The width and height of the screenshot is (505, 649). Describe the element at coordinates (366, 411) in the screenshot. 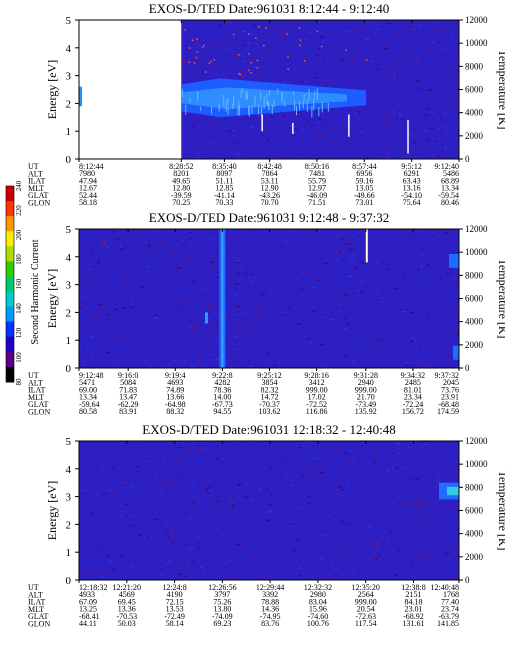

I see `orbit-value: 135.92` at that location.